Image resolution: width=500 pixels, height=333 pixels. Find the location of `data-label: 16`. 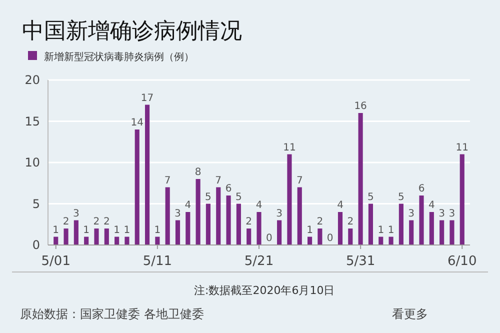

data-label: 16 is located at coordinates (360, 106).